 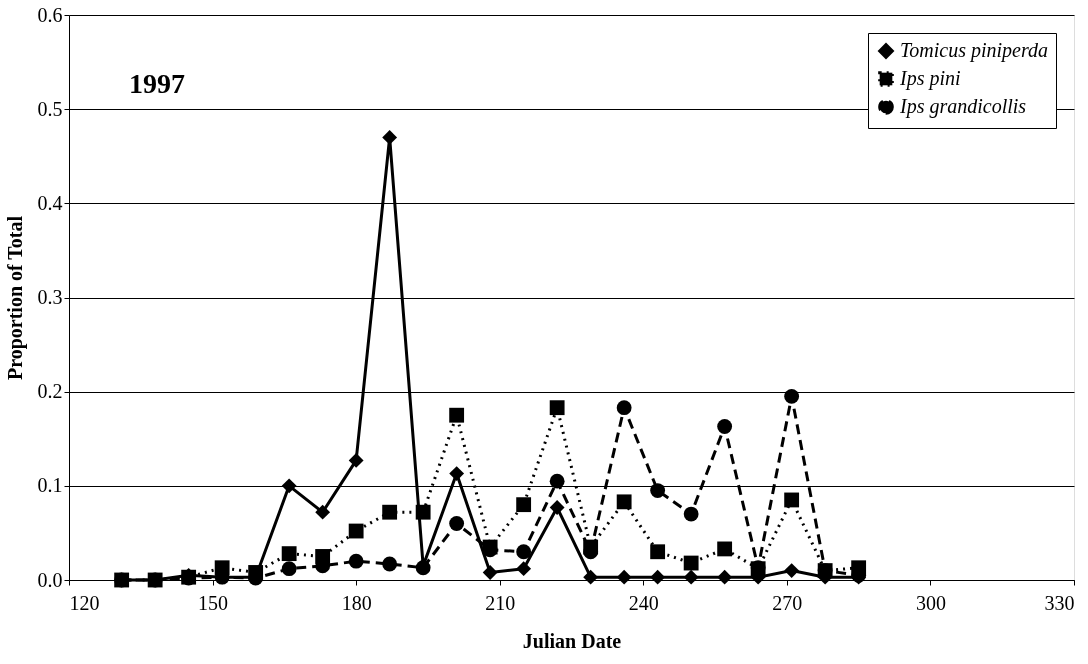 I want to click on y-tick-label: 0.3, so click(x=50, y=297).